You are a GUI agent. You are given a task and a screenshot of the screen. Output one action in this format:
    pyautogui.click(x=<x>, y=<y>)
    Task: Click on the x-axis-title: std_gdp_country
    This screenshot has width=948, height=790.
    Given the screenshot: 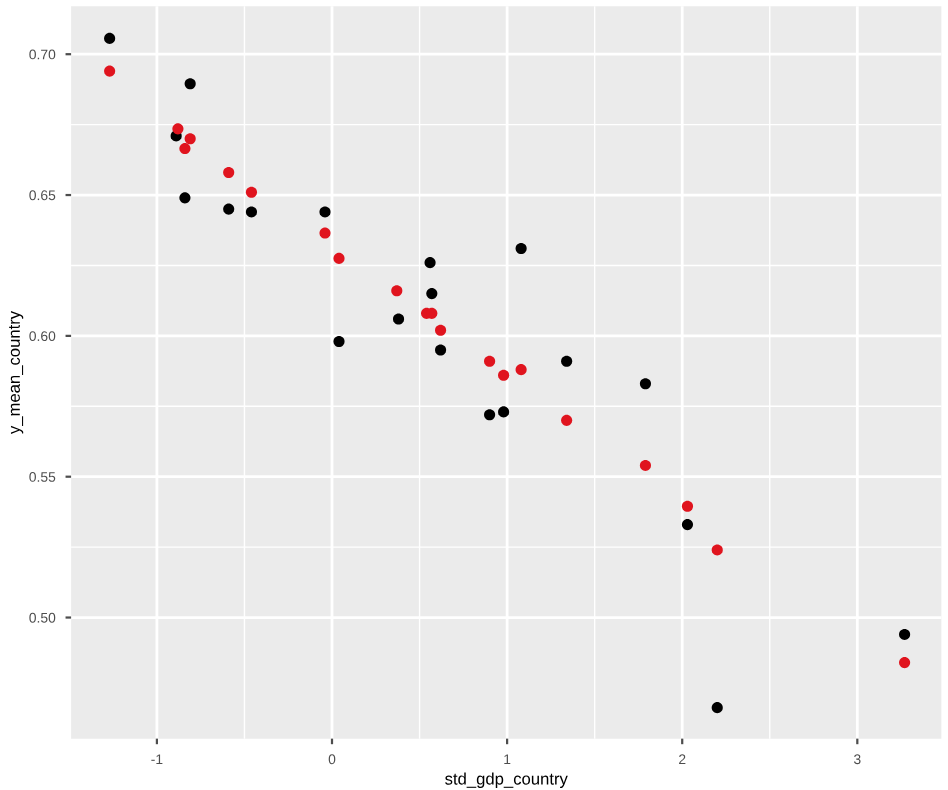 What is the action you would take?
    pyautogui.click(x=506, y=780)
    